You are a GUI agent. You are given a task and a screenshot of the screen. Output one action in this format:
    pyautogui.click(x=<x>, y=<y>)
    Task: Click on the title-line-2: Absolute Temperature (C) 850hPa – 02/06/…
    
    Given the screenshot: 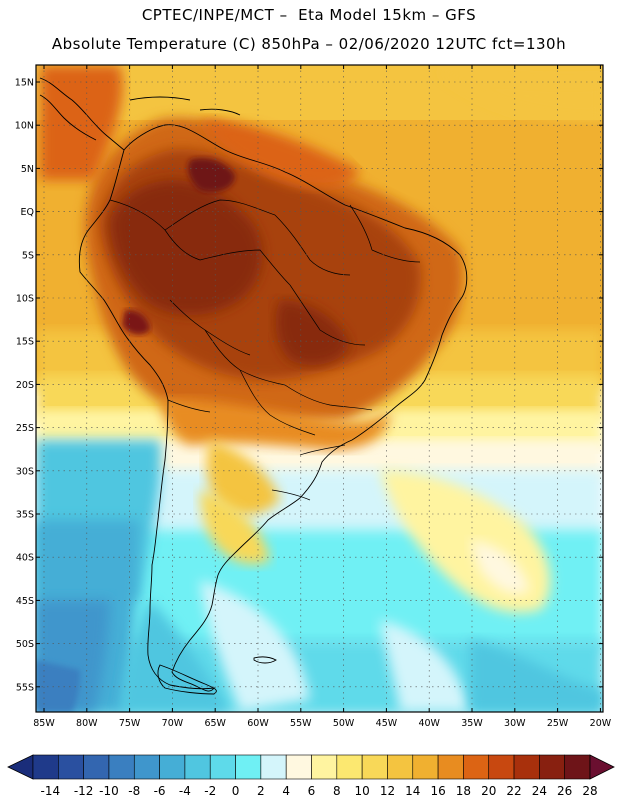 What is the action you would take?
    pyautogui.click(x=309, y=44)
    